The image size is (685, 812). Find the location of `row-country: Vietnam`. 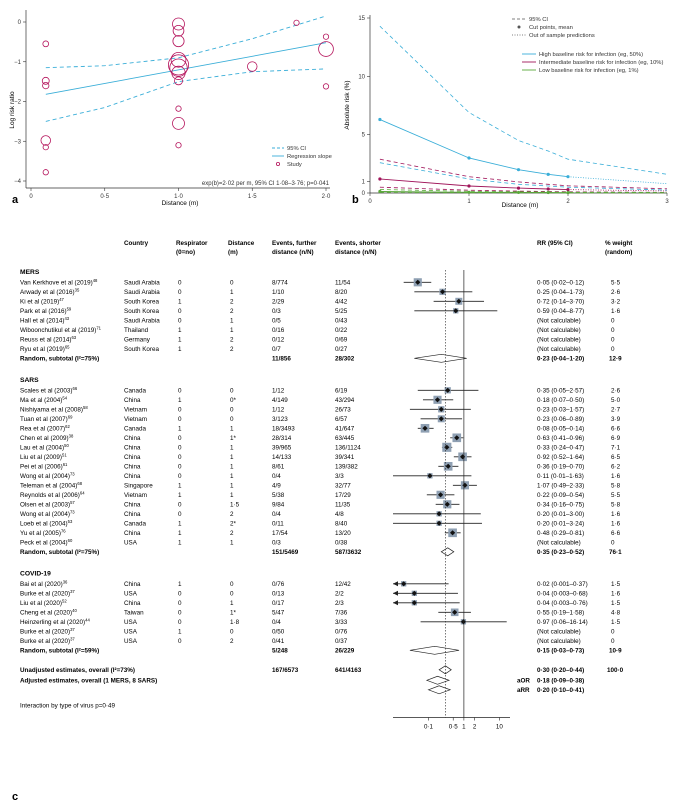

row-country: Vietnam is located at coordinates (135, 495).